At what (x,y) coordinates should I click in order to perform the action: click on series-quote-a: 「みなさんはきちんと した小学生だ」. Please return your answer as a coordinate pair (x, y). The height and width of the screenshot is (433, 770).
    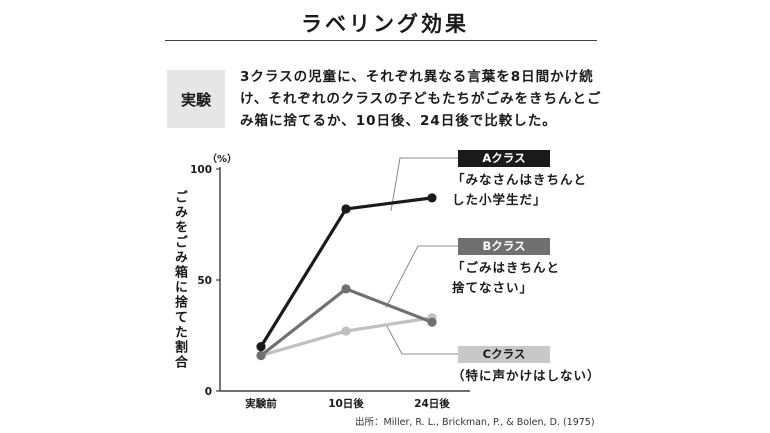
    Looking at the image, I should click on (520, 189).